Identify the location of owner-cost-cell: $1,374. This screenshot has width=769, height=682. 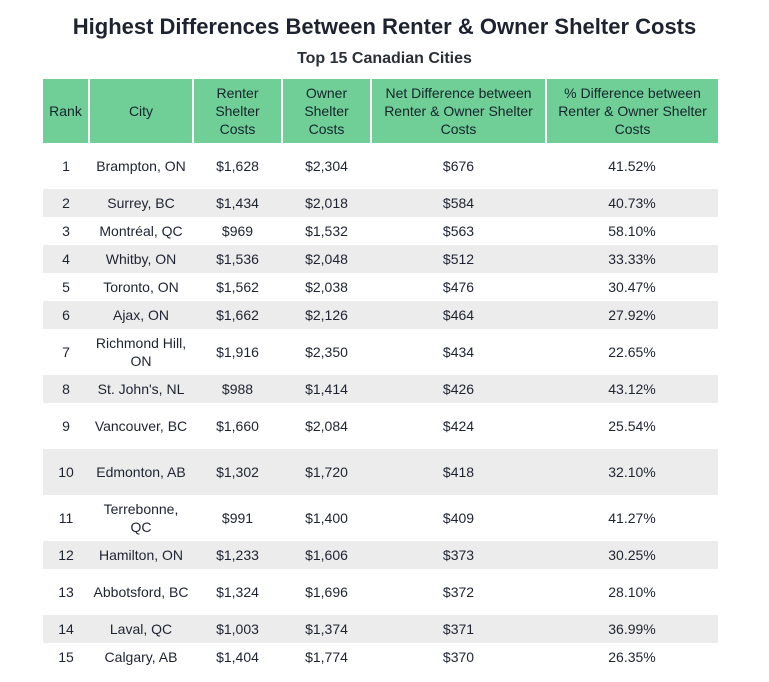
(326, 629).